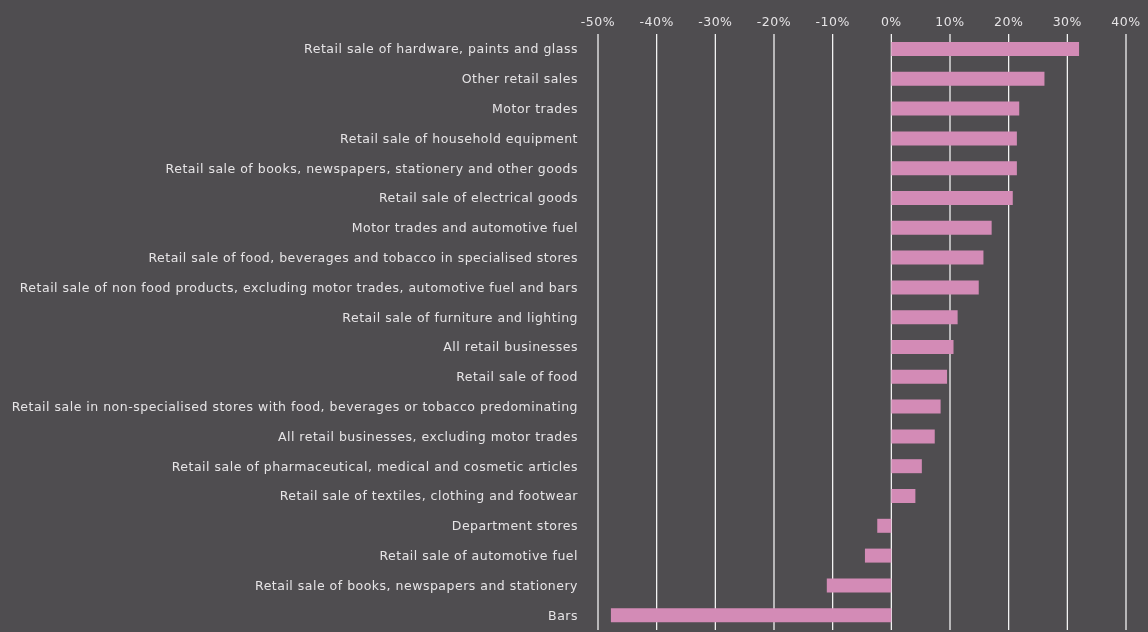  Describe the element at coordinates (1126, 21) in the screenshot. I see `x-tick-label: 40%` at that location.